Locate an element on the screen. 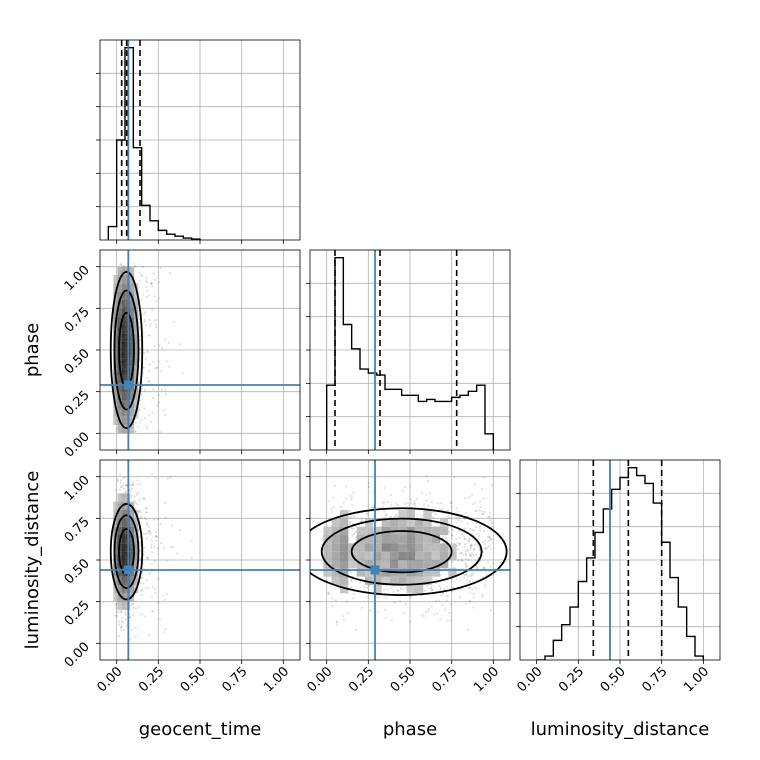  x-tick-label: 0.75 is located at coordinates (654, 679).